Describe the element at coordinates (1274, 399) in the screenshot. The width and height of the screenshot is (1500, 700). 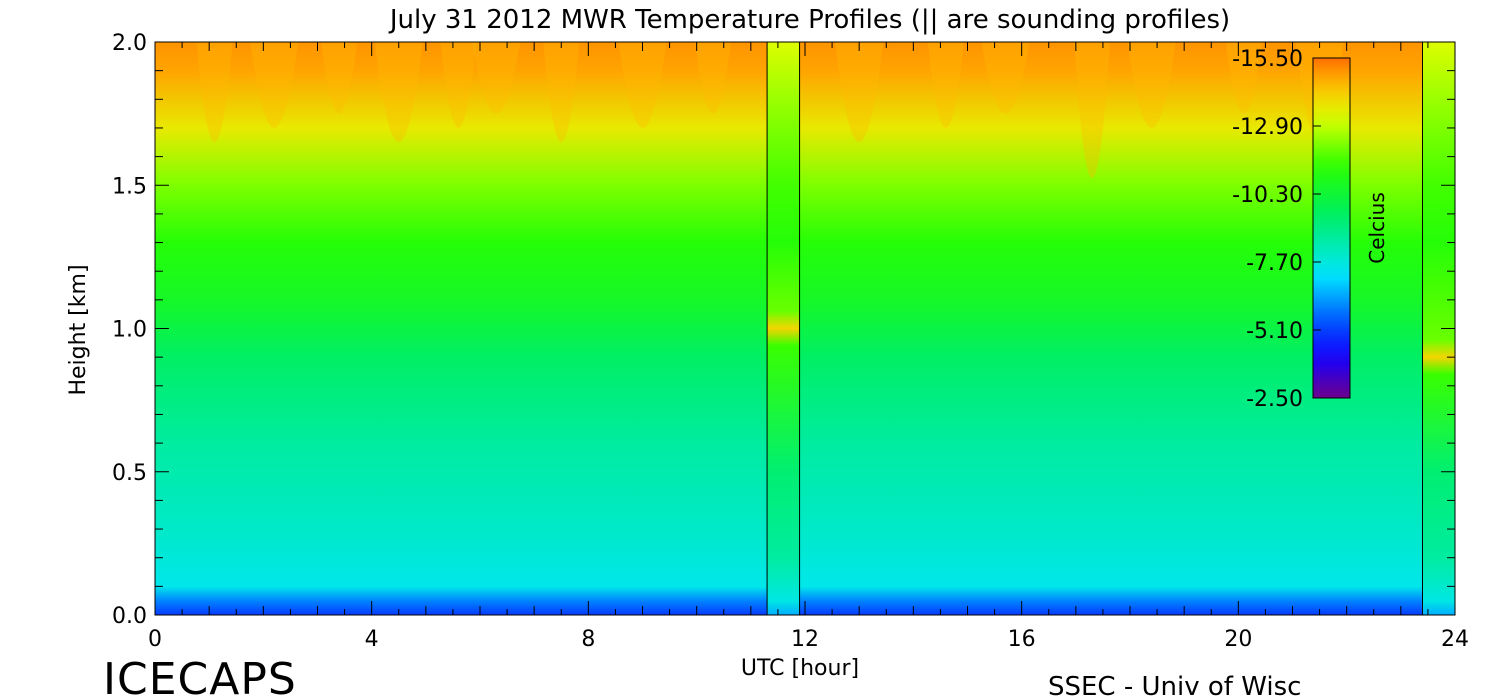
I see `colorbar-tick-label: -2.50` at that location.